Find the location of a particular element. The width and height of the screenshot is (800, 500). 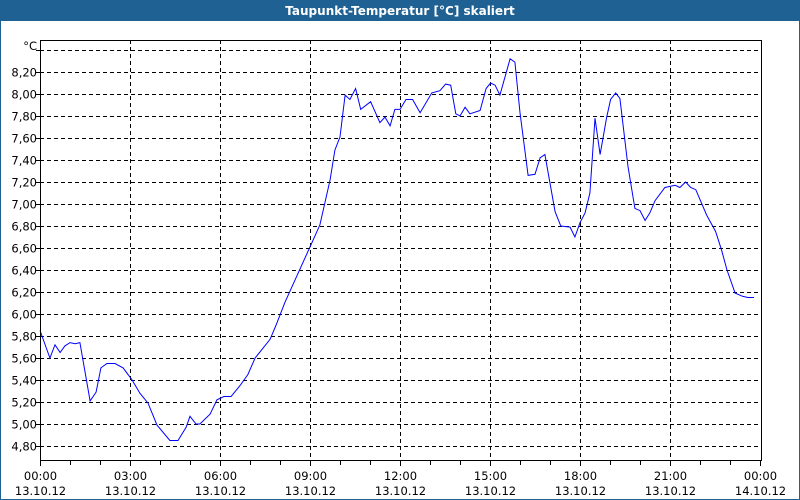

y-tick-label: 5,60 is located at coordinates (24, 359).